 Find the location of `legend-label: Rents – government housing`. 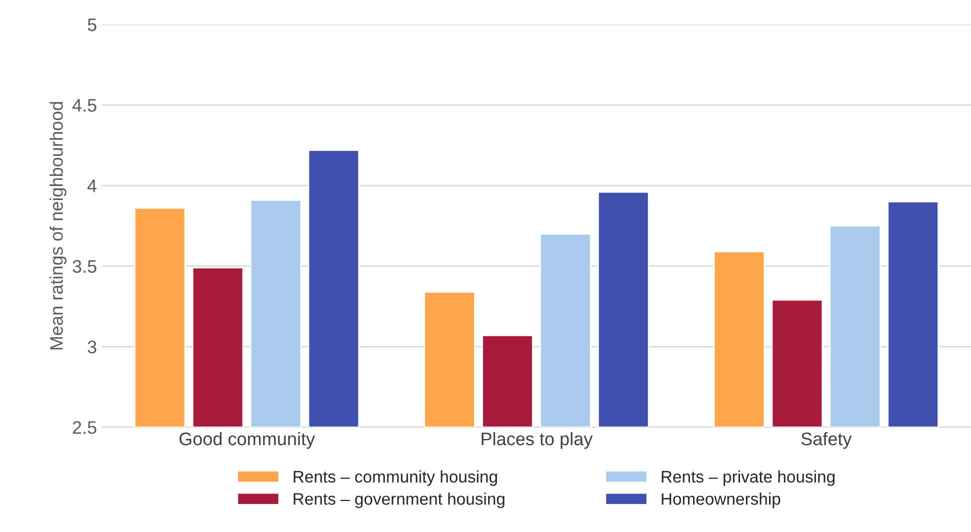

legend-label: Rents – government housing is located at coordinates (399, 500).